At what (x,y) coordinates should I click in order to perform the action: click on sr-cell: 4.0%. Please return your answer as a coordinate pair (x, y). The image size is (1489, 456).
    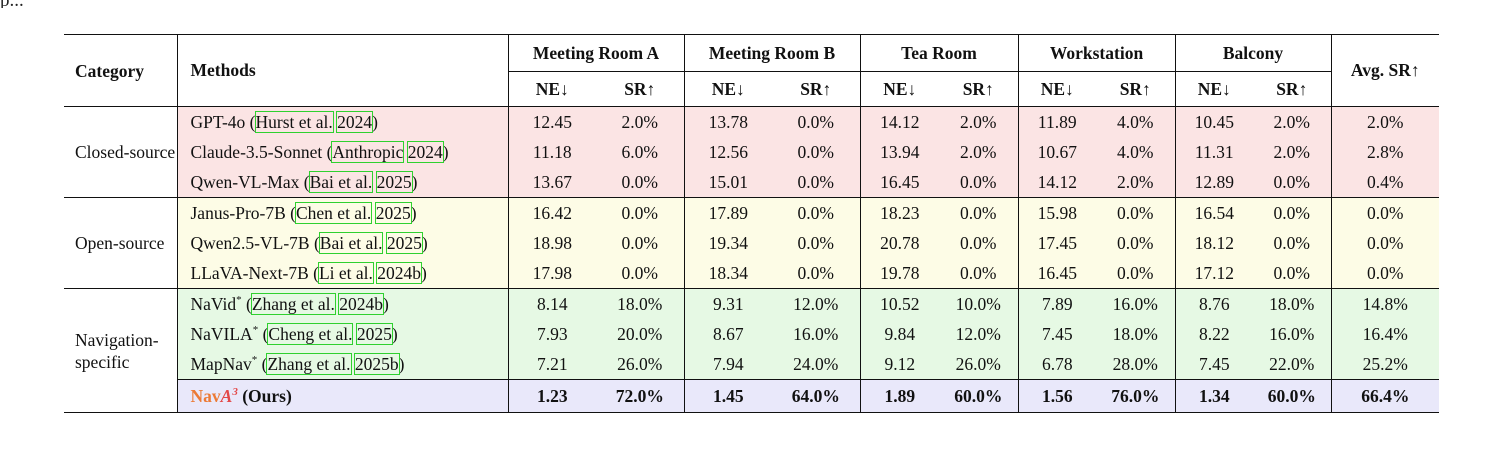
    Looking at the image, I should click on (1136, 152).